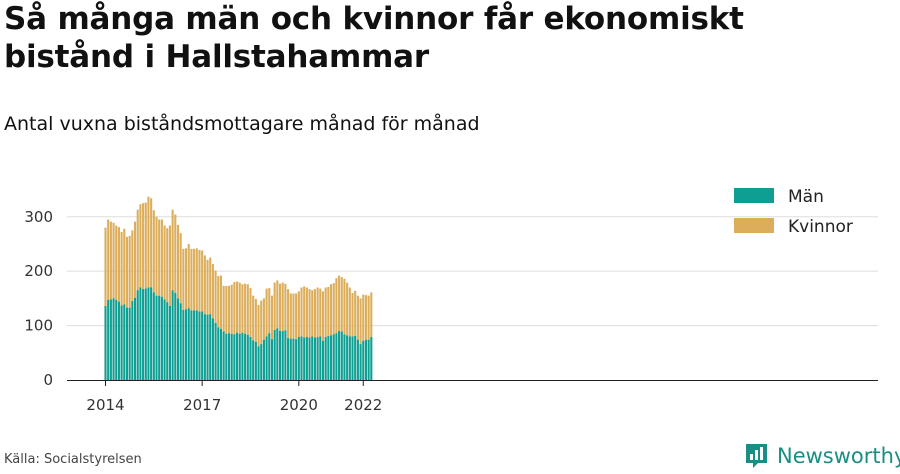 The width and height of the screenshot is (900, 474). What do you see at coordinates (38, 271) in the screenshot?
I see `y-tick-label: 200` at bounding box center [38, 271].